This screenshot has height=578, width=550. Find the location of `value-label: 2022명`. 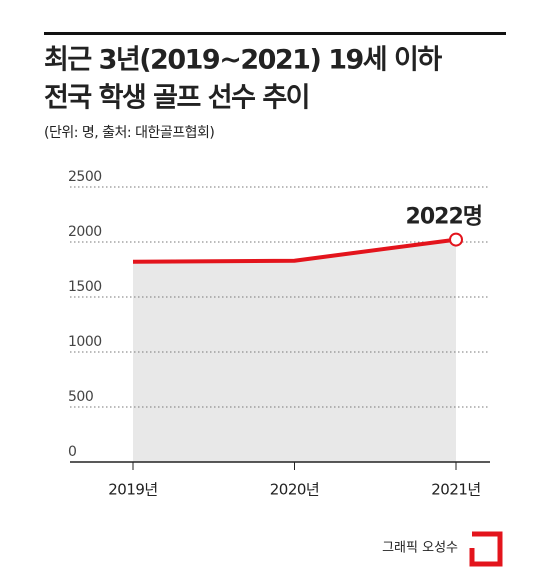

value-label: 2022명 is located at coordinates (444, 217).